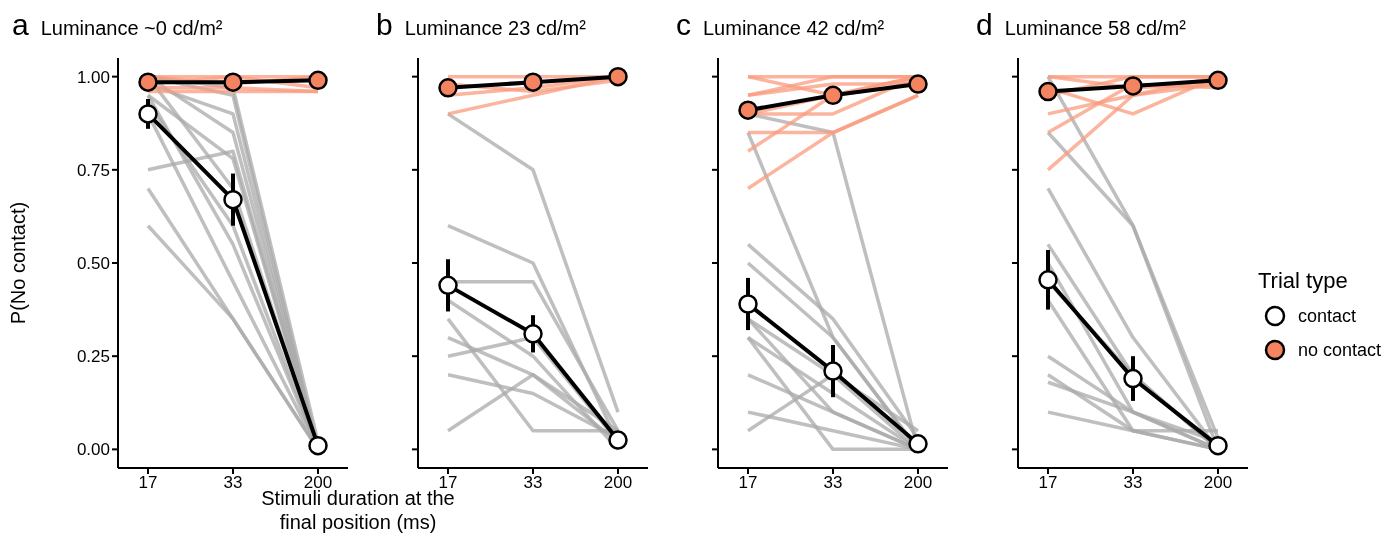 The height and width of the screenshot is (542, 1386). What do you see at coordinates (384, 25) in the screenshot?
I see `text: b` at bounding box center [384, 25].